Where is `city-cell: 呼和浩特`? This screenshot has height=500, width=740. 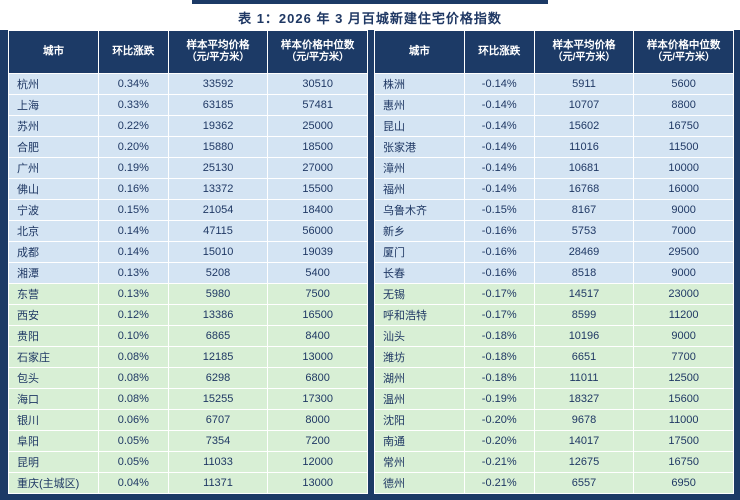
city-cell: 呼和浩特 is located at coordinates (419, 315).